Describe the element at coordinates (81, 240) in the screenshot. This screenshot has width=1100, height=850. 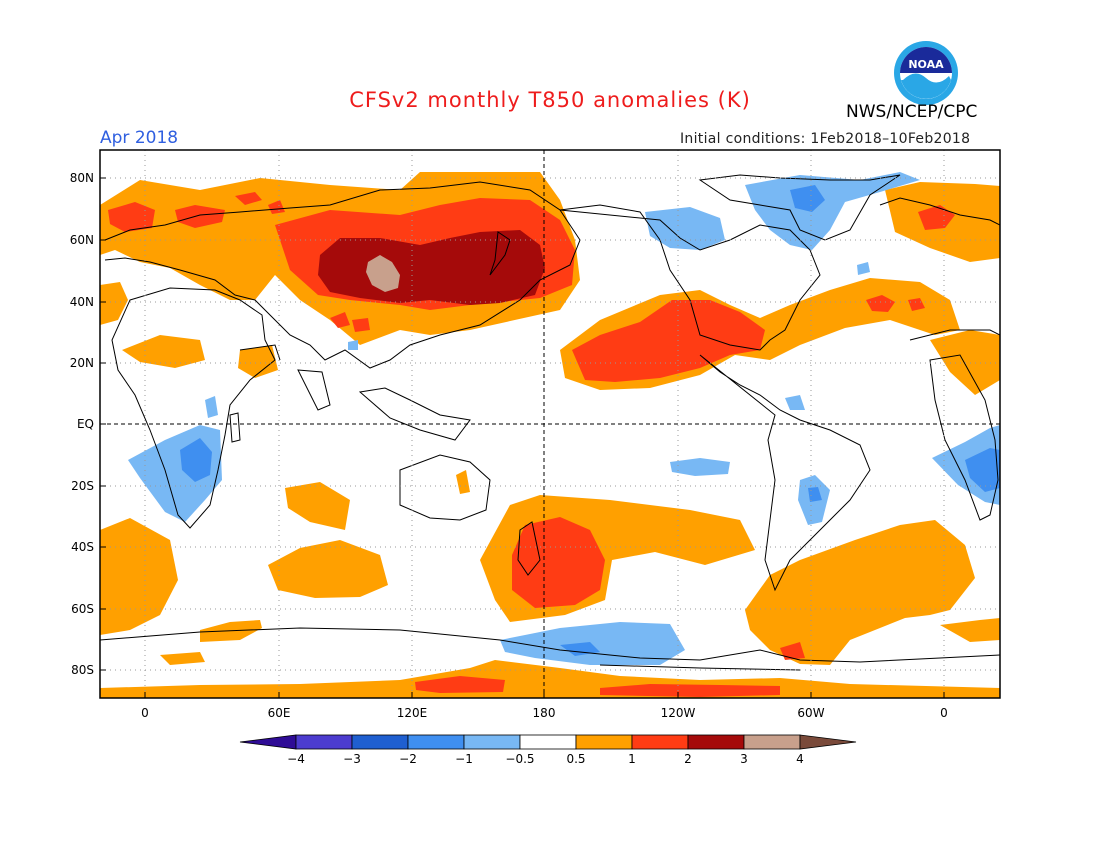
I see `lat-label: 60N` at that location.